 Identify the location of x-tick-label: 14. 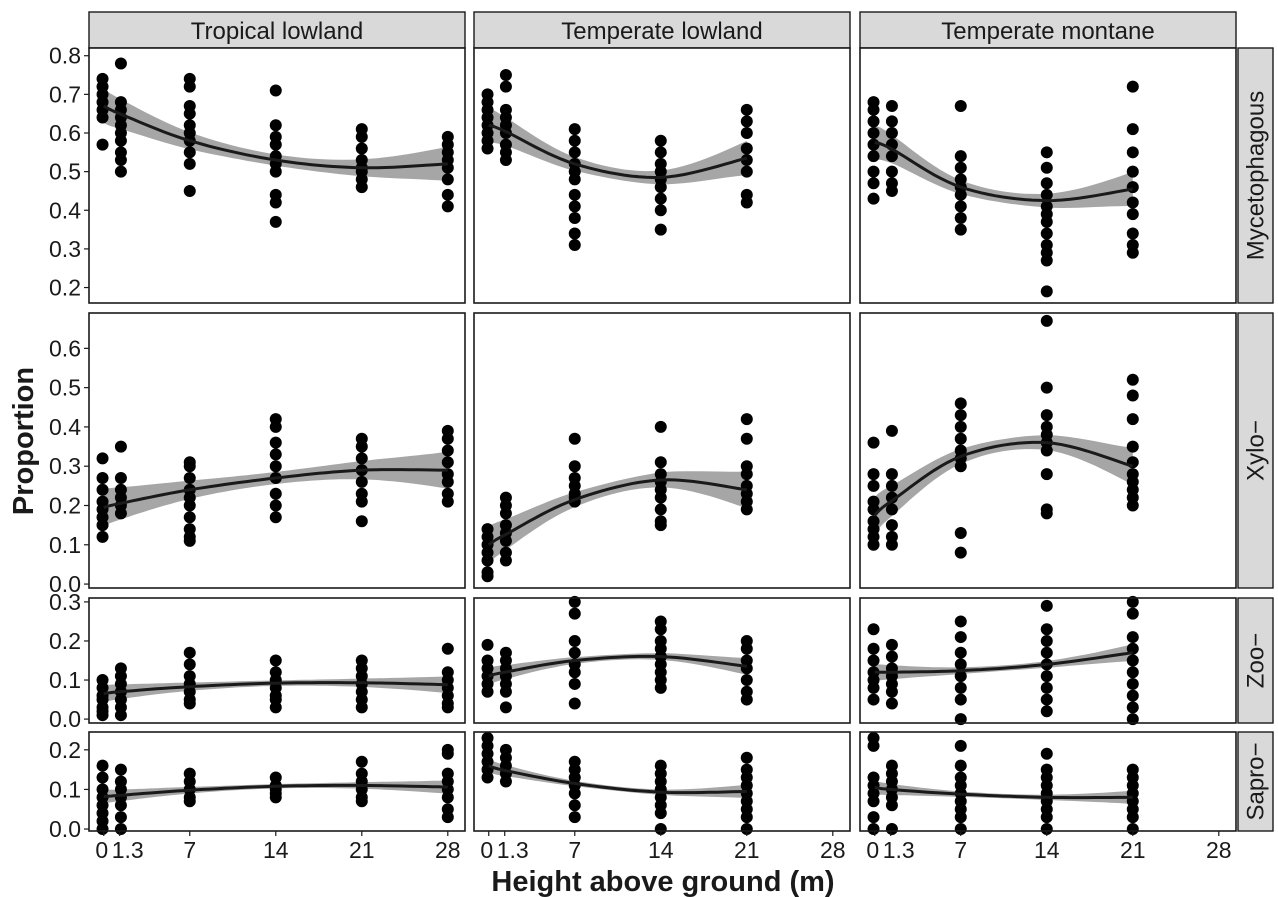
(1047, 850).